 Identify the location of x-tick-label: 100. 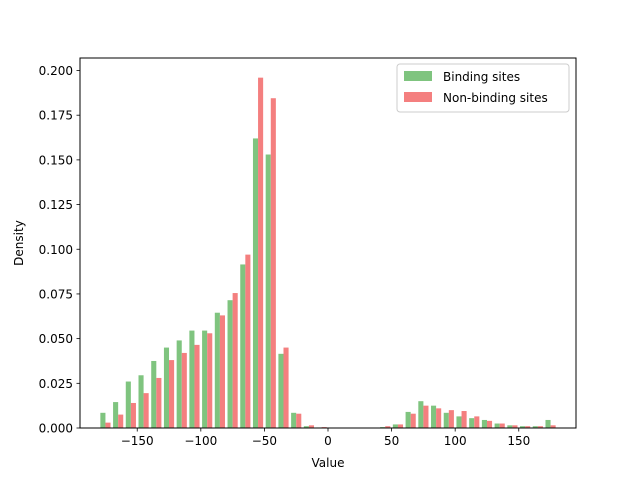
(455, 441).